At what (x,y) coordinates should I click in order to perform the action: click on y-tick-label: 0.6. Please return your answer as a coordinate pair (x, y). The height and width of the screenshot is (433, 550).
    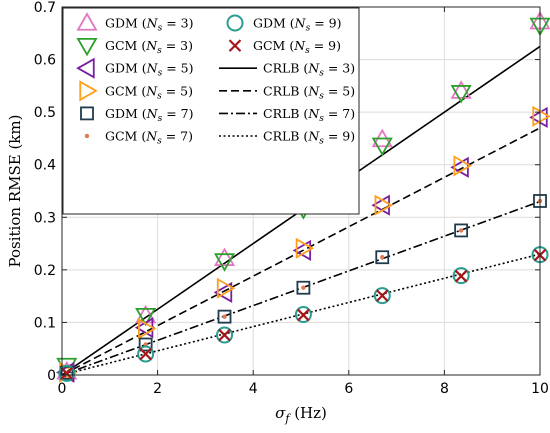
    Looking at the image, I should click on (45, 61).